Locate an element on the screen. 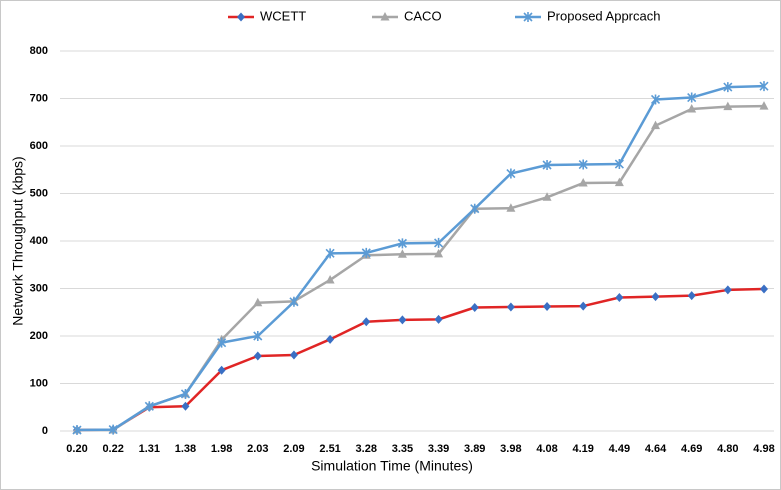  x-tick-label: 4.08 is located at coordinates (546, 449).